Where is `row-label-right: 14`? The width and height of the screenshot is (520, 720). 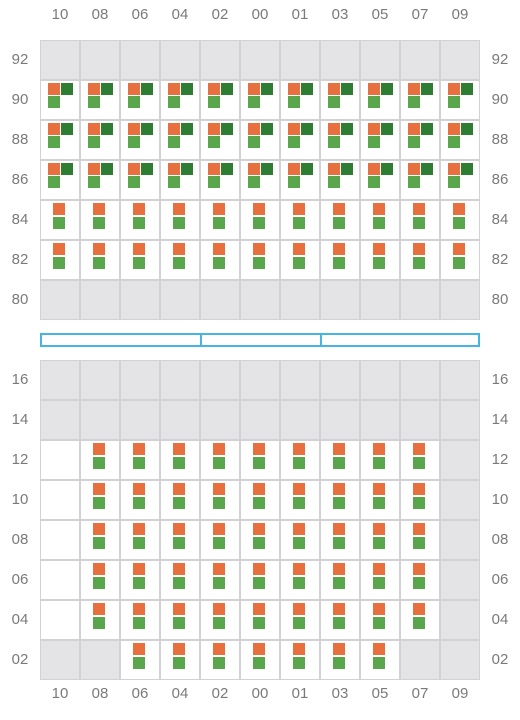 row-label-right: 14 is located at coordinates (500, 419).